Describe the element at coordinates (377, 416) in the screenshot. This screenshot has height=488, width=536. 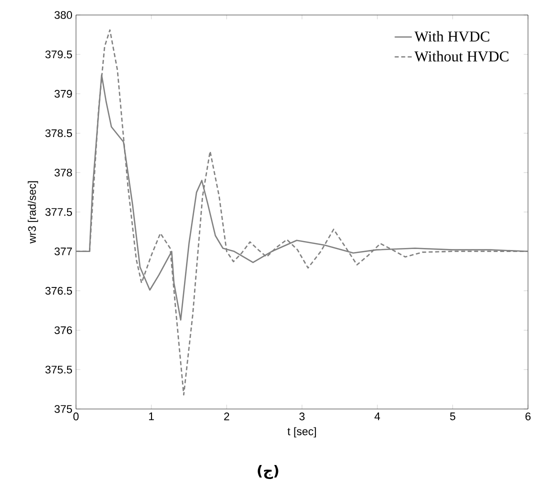
I see `x-tick-label: 4` at that location.